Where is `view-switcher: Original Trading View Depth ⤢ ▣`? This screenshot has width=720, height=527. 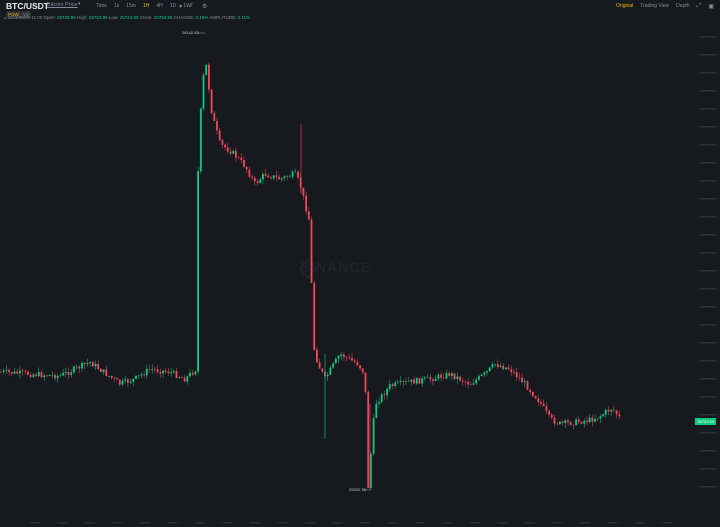 view-switcher: Original Trading View Depth ⤢ ▣ is located at coordinates (661, 6).